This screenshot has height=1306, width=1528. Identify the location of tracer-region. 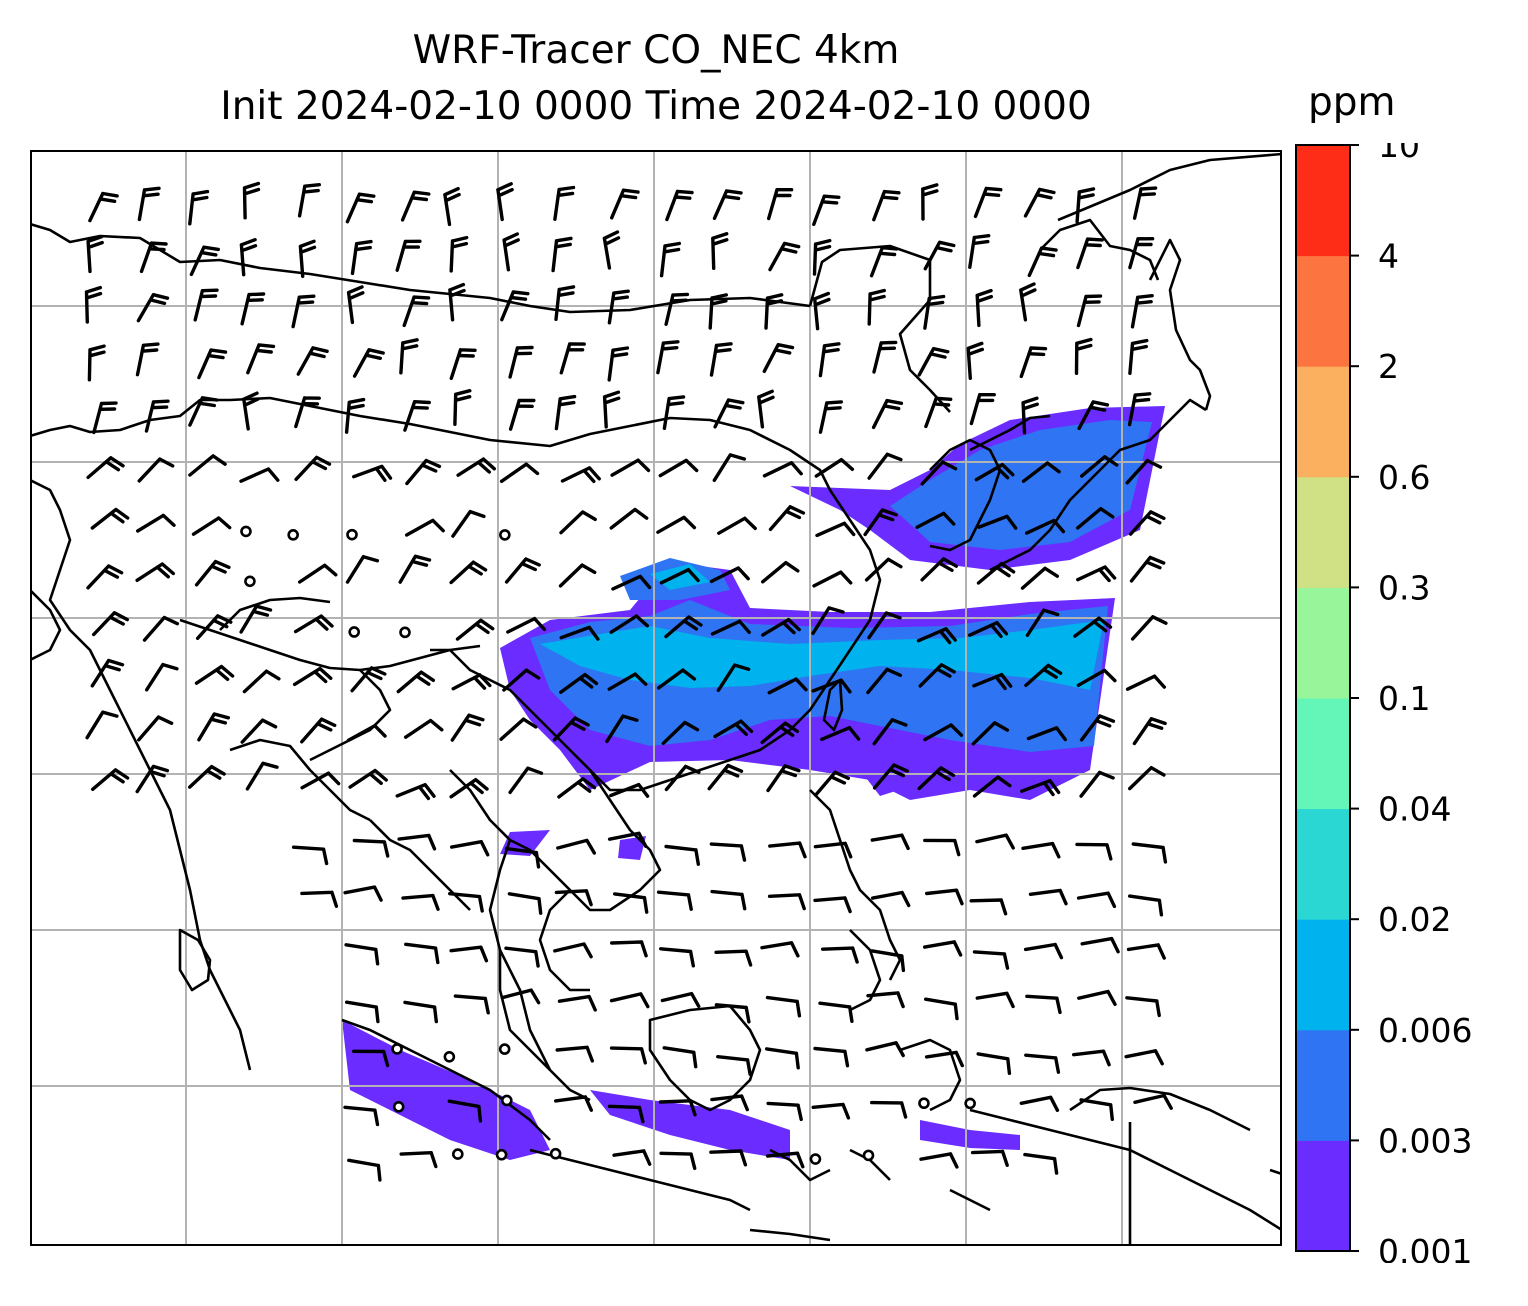
(632, 848).